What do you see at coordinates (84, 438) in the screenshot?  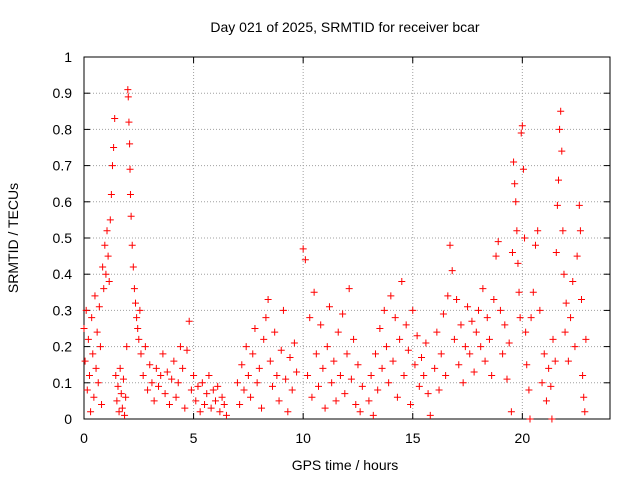 I see `x-tick-label: 0` at bounding box center [84, 438].